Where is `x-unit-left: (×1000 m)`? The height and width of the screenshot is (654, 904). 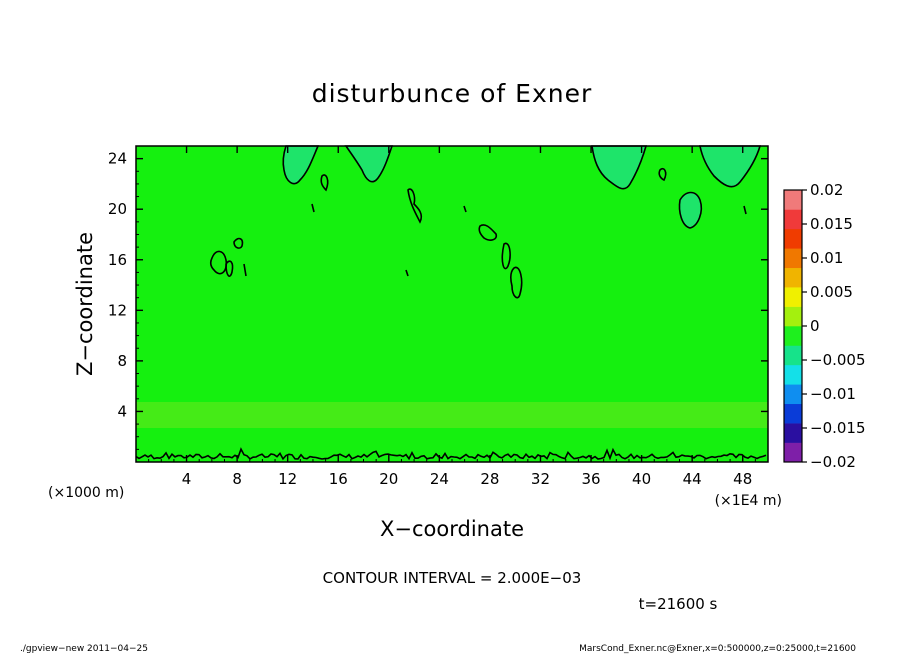 x-unit-left: (×1000 m) is located at coordinates (86, 493).